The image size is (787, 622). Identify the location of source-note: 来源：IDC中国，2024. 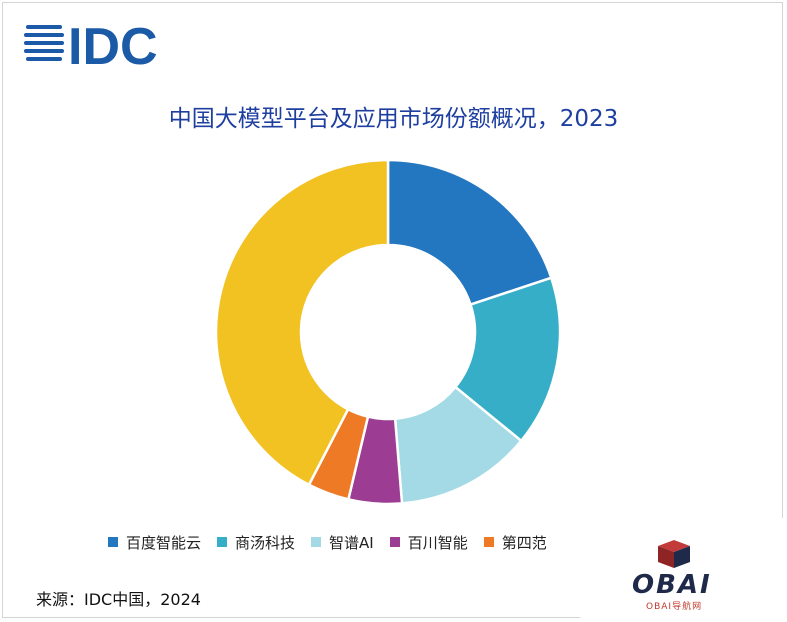
(118, 599).